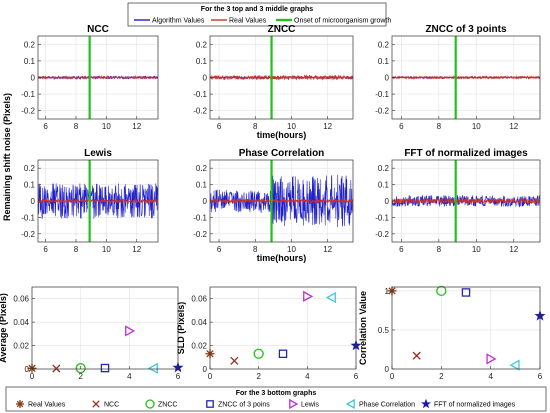 The image size is (550, 413). Describe the element at coordinates (4, 328) in the screenshot. I see `panel-y-label: Average (Pixels)` at that location.